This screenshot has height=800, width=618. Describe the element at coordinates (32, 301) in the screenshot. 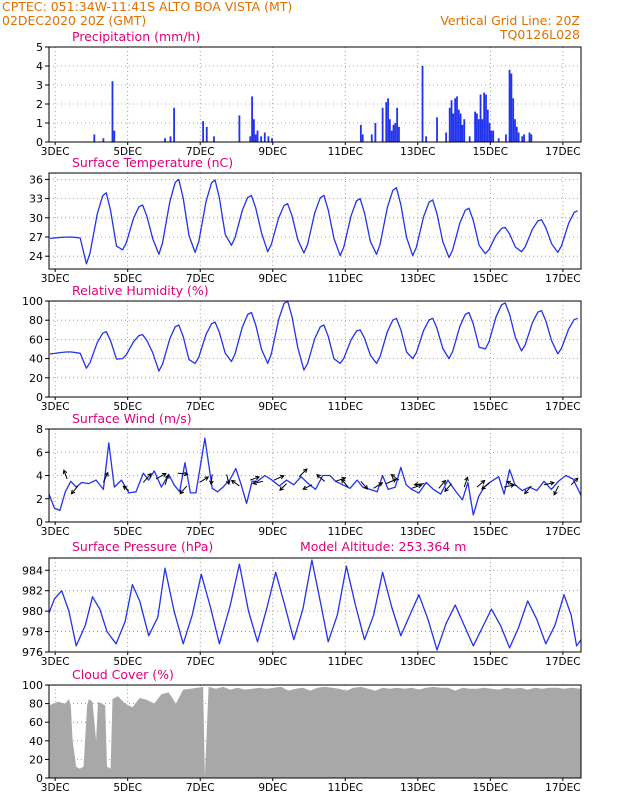

I see `y-tick-label: 100` at that location.